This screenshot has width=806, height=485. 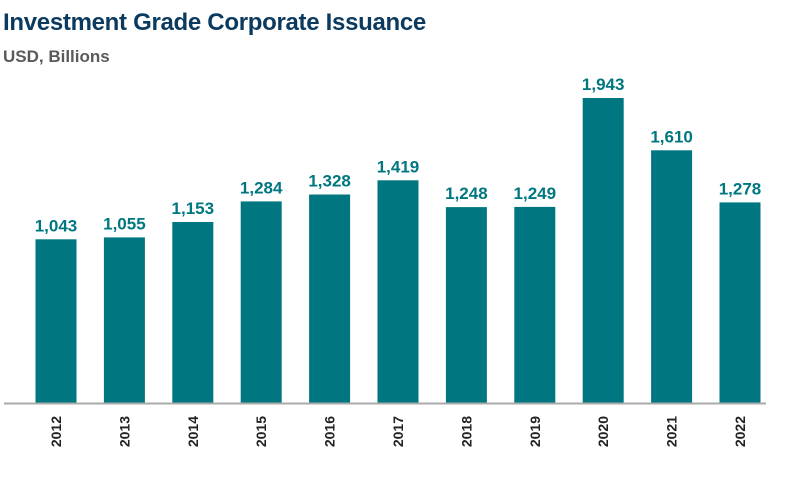 What do you see at coordinates (330, 431) in the screenshot?
I see `x-tick-label-2016: 2016` at bounding box center [330, 431].